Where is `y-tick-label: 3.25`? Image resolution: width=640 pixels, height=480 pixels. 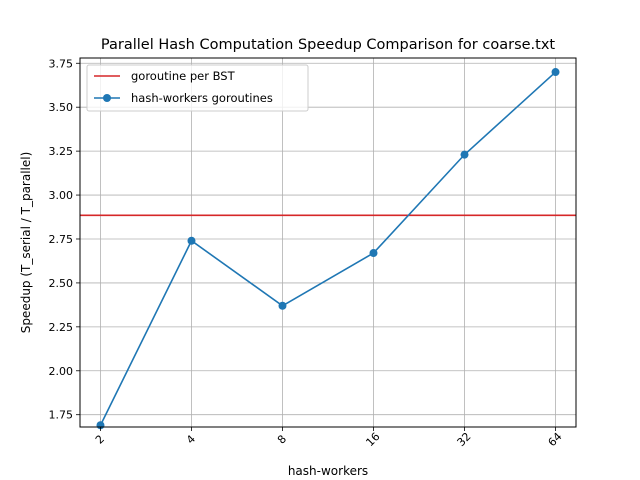 y-tick-label: 3.25 is located at coordinates (61, 151).